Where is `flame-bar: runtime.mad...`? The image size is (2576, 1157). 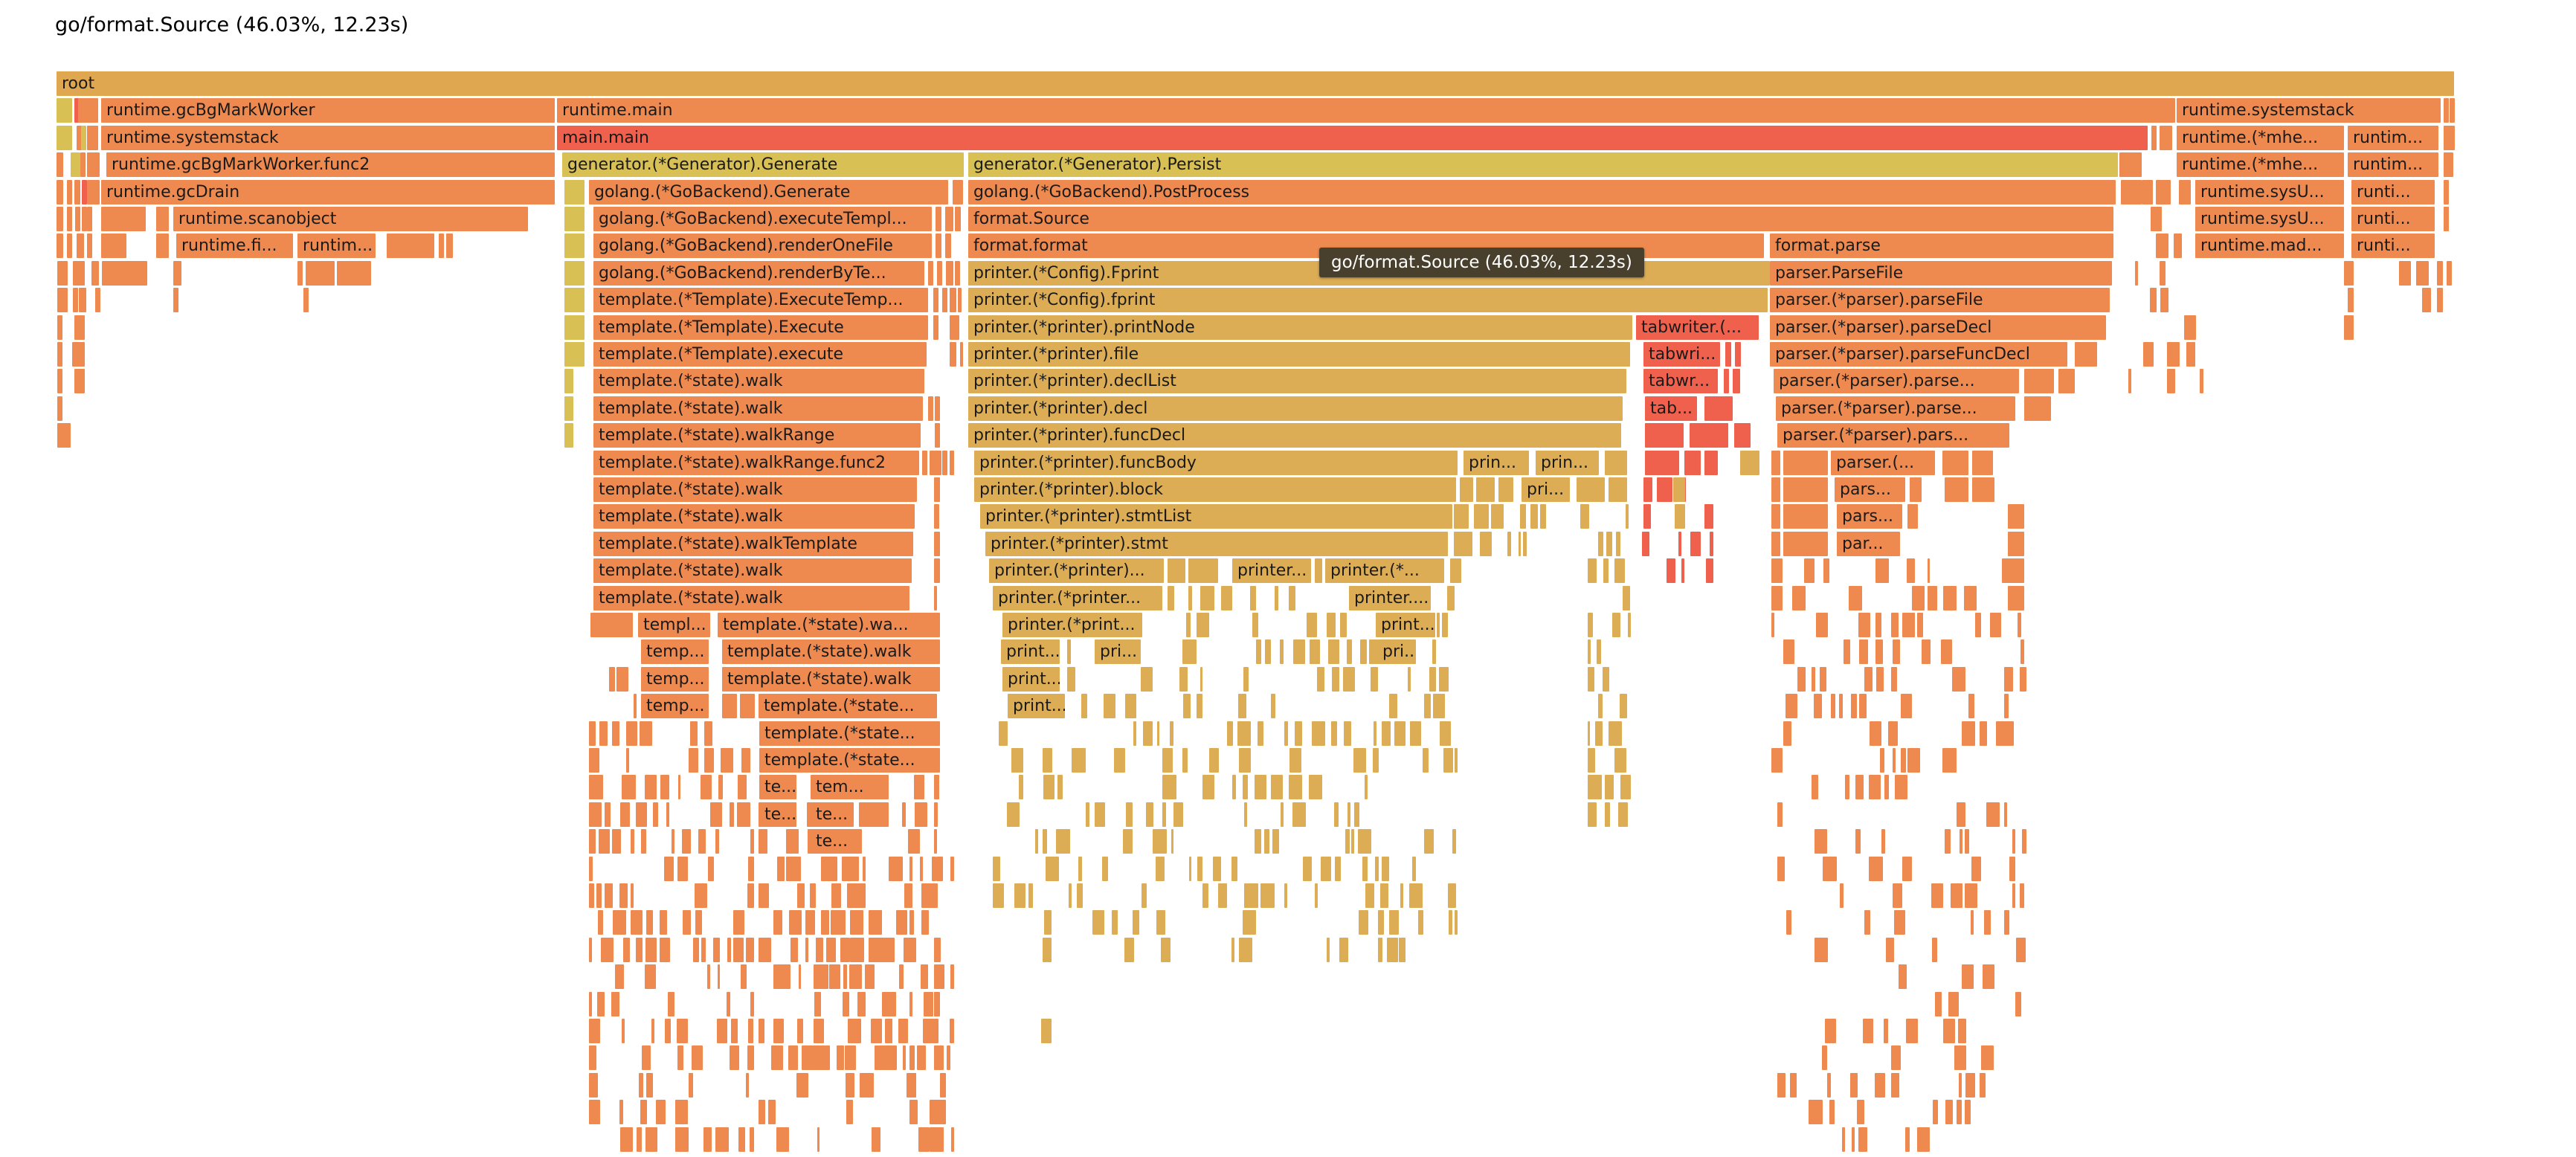 flame-bar: runtime.mad... is located at coordinates (2269, 246).